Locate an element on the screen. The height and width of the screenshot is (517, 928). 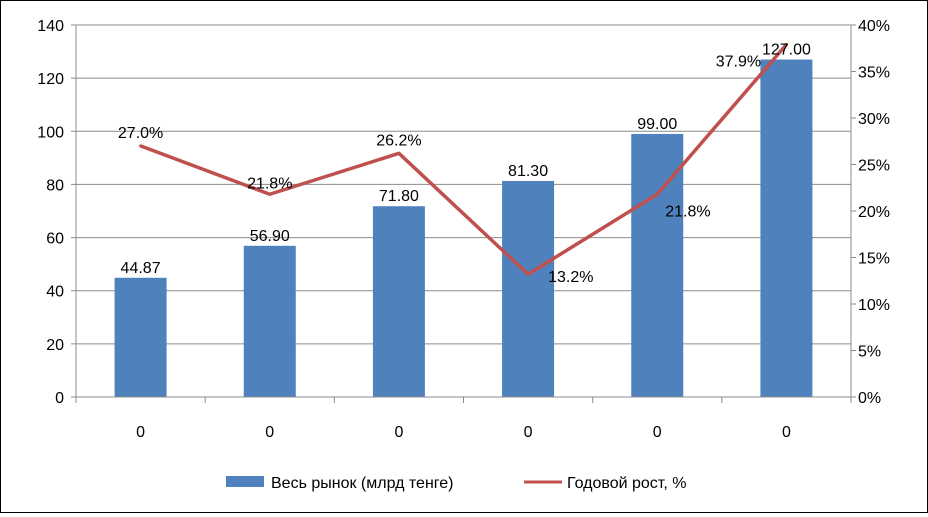
right-axis-tick-label: 40% is located at coordinates (874, 26).